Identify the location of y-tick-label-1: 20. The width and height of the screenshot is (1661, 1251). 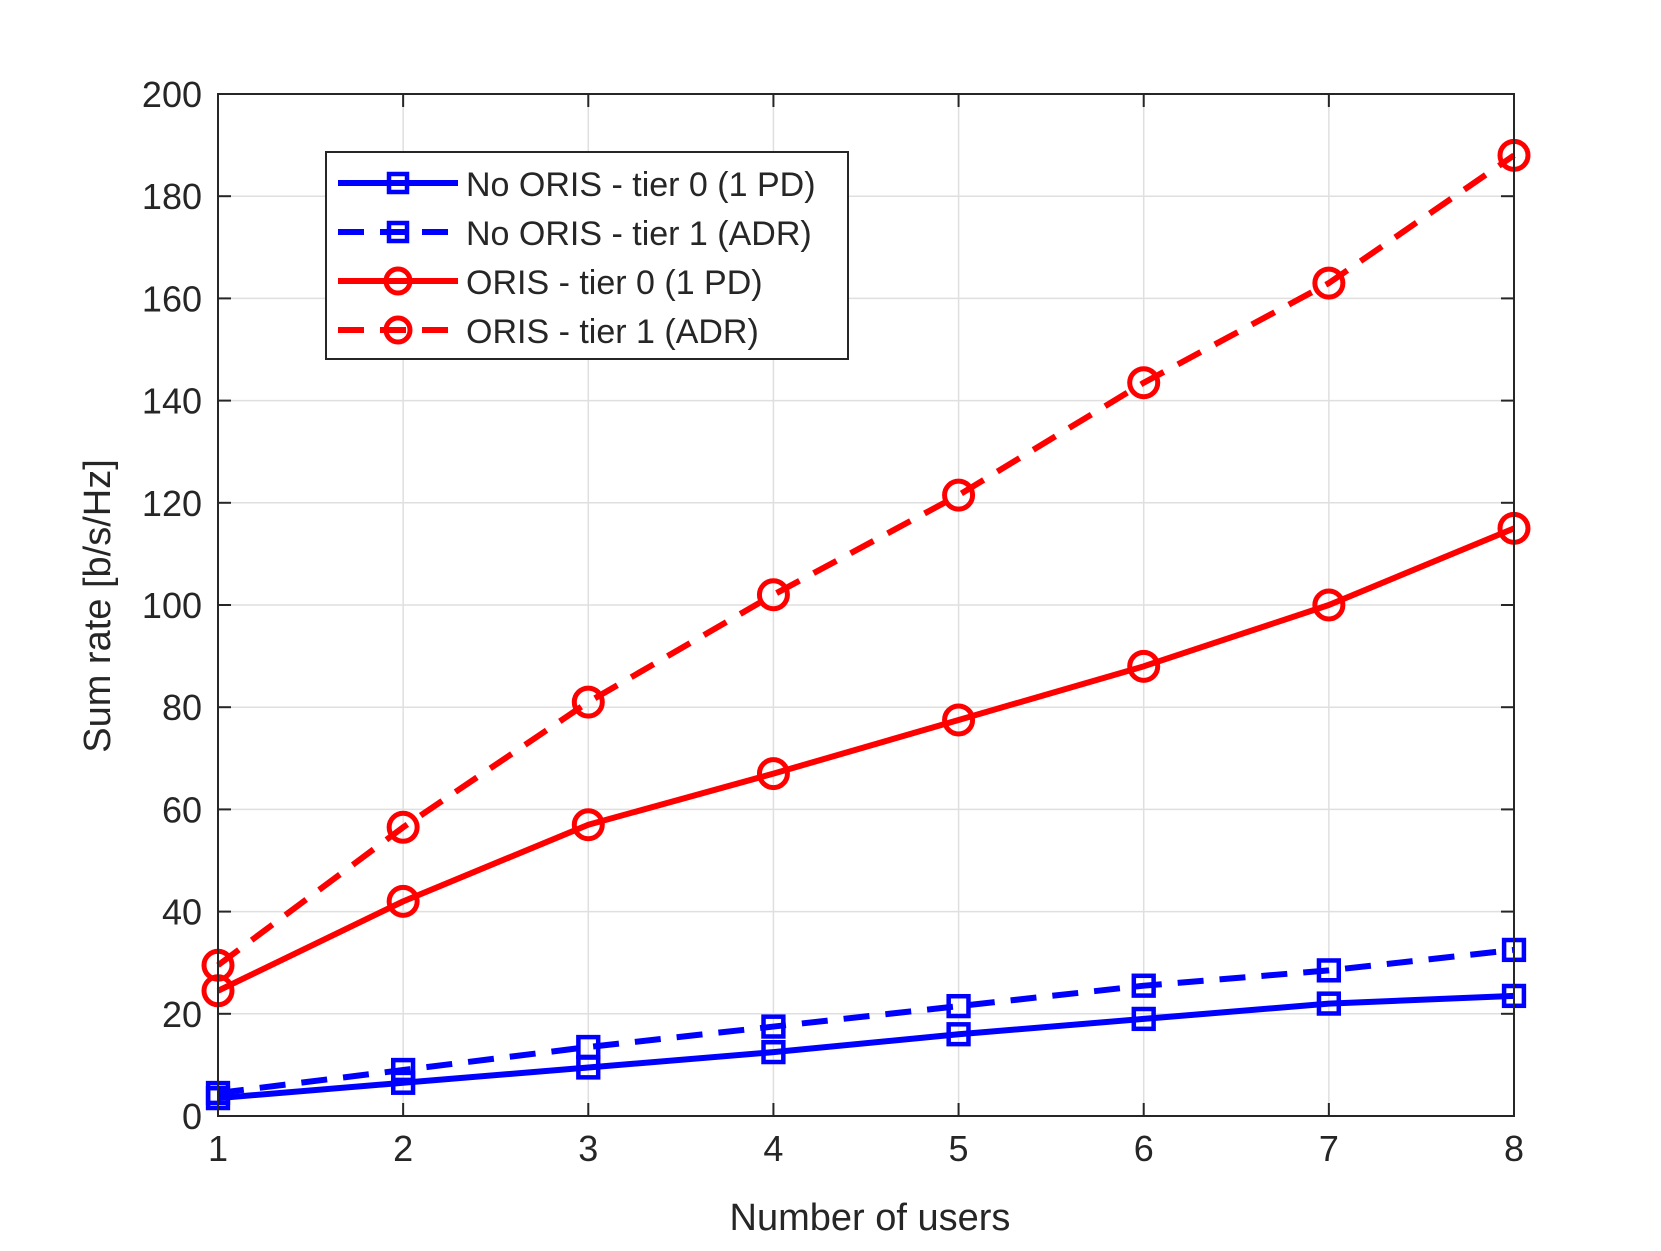
(182, 1014).